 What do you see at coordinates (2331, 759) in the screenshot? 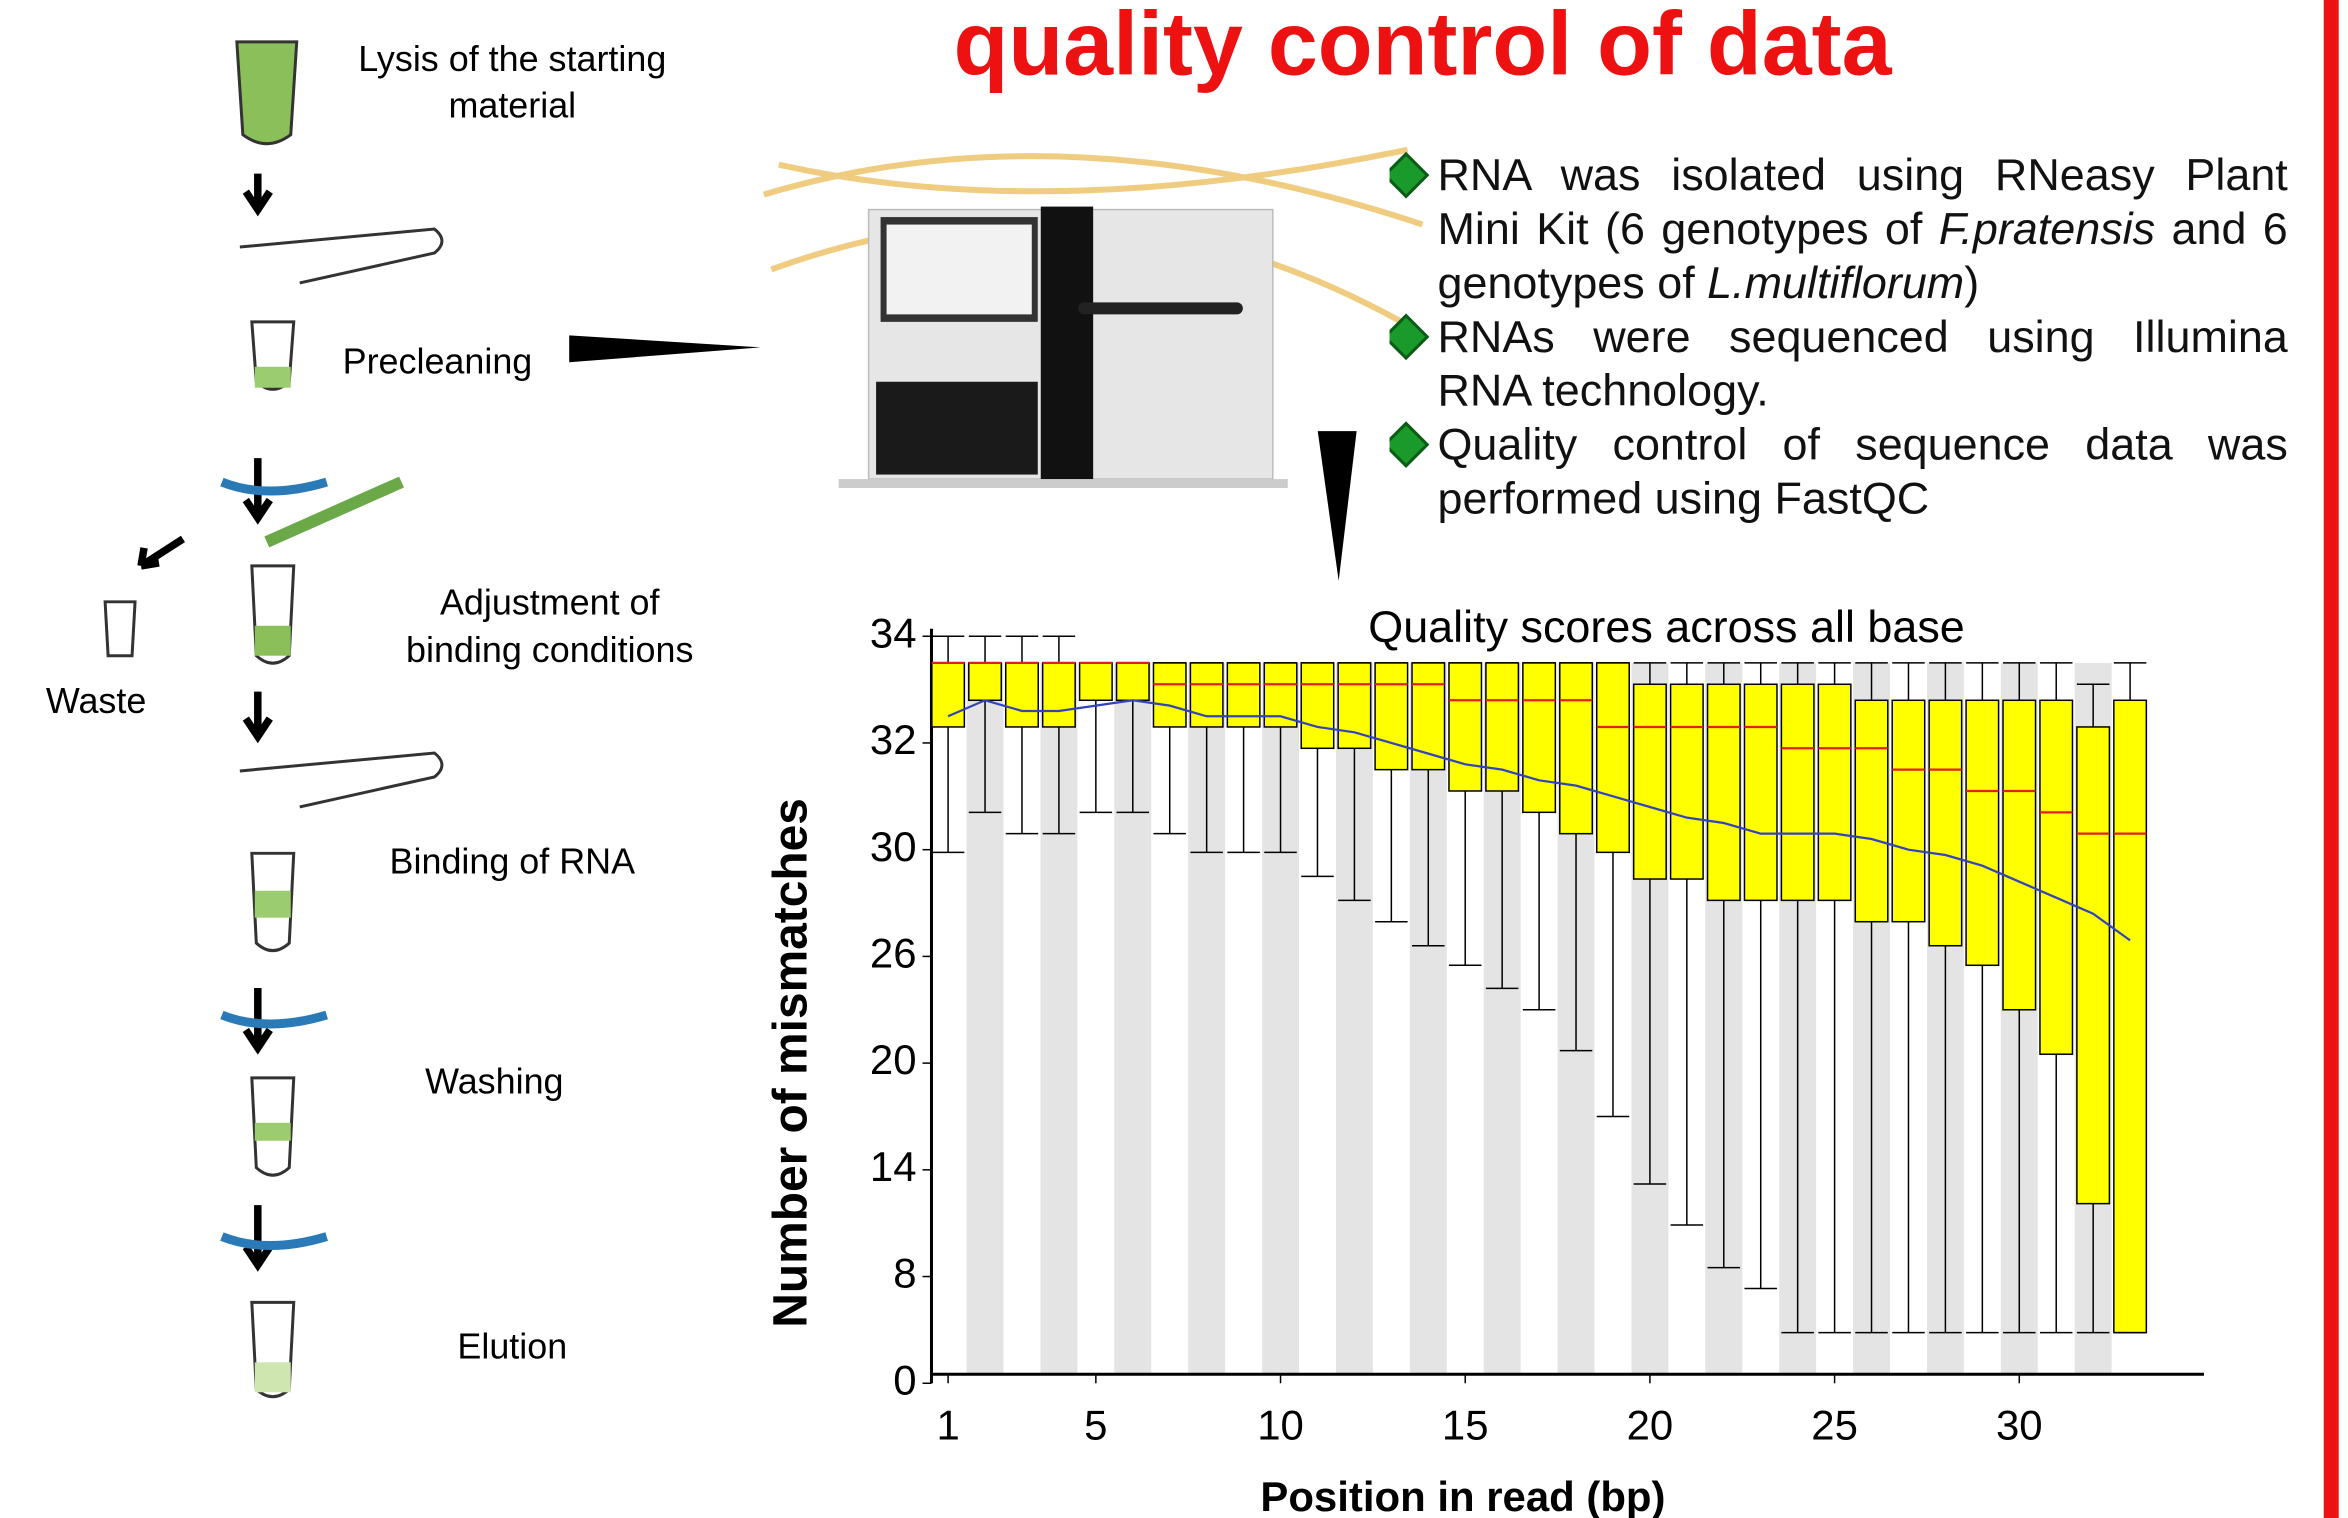
I see `side-bar` at bounding box center [2331, 759].